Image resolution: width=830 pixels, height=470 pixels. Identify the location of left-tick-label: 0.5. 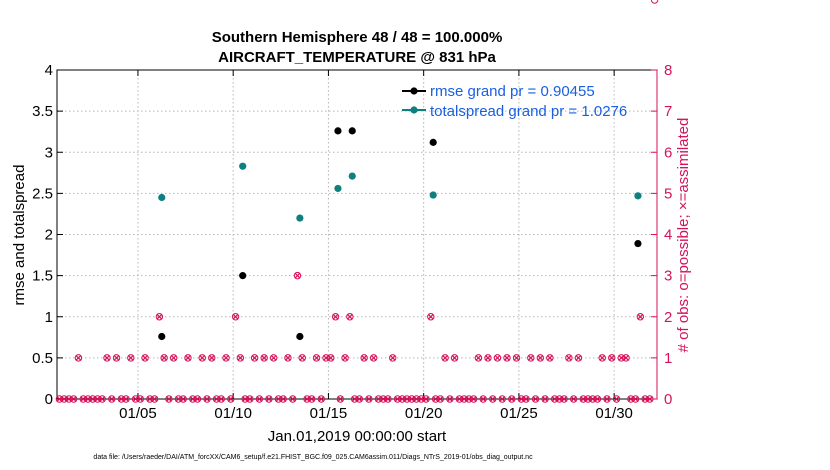
(42, 358).